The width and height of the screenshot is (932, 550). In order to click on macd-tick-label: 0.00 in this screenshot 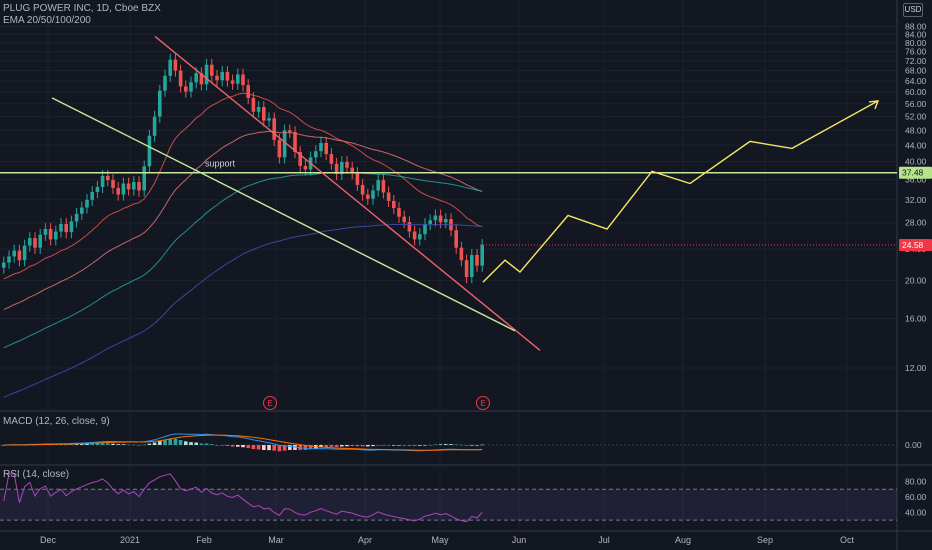, I will do `click(913, 445)`.